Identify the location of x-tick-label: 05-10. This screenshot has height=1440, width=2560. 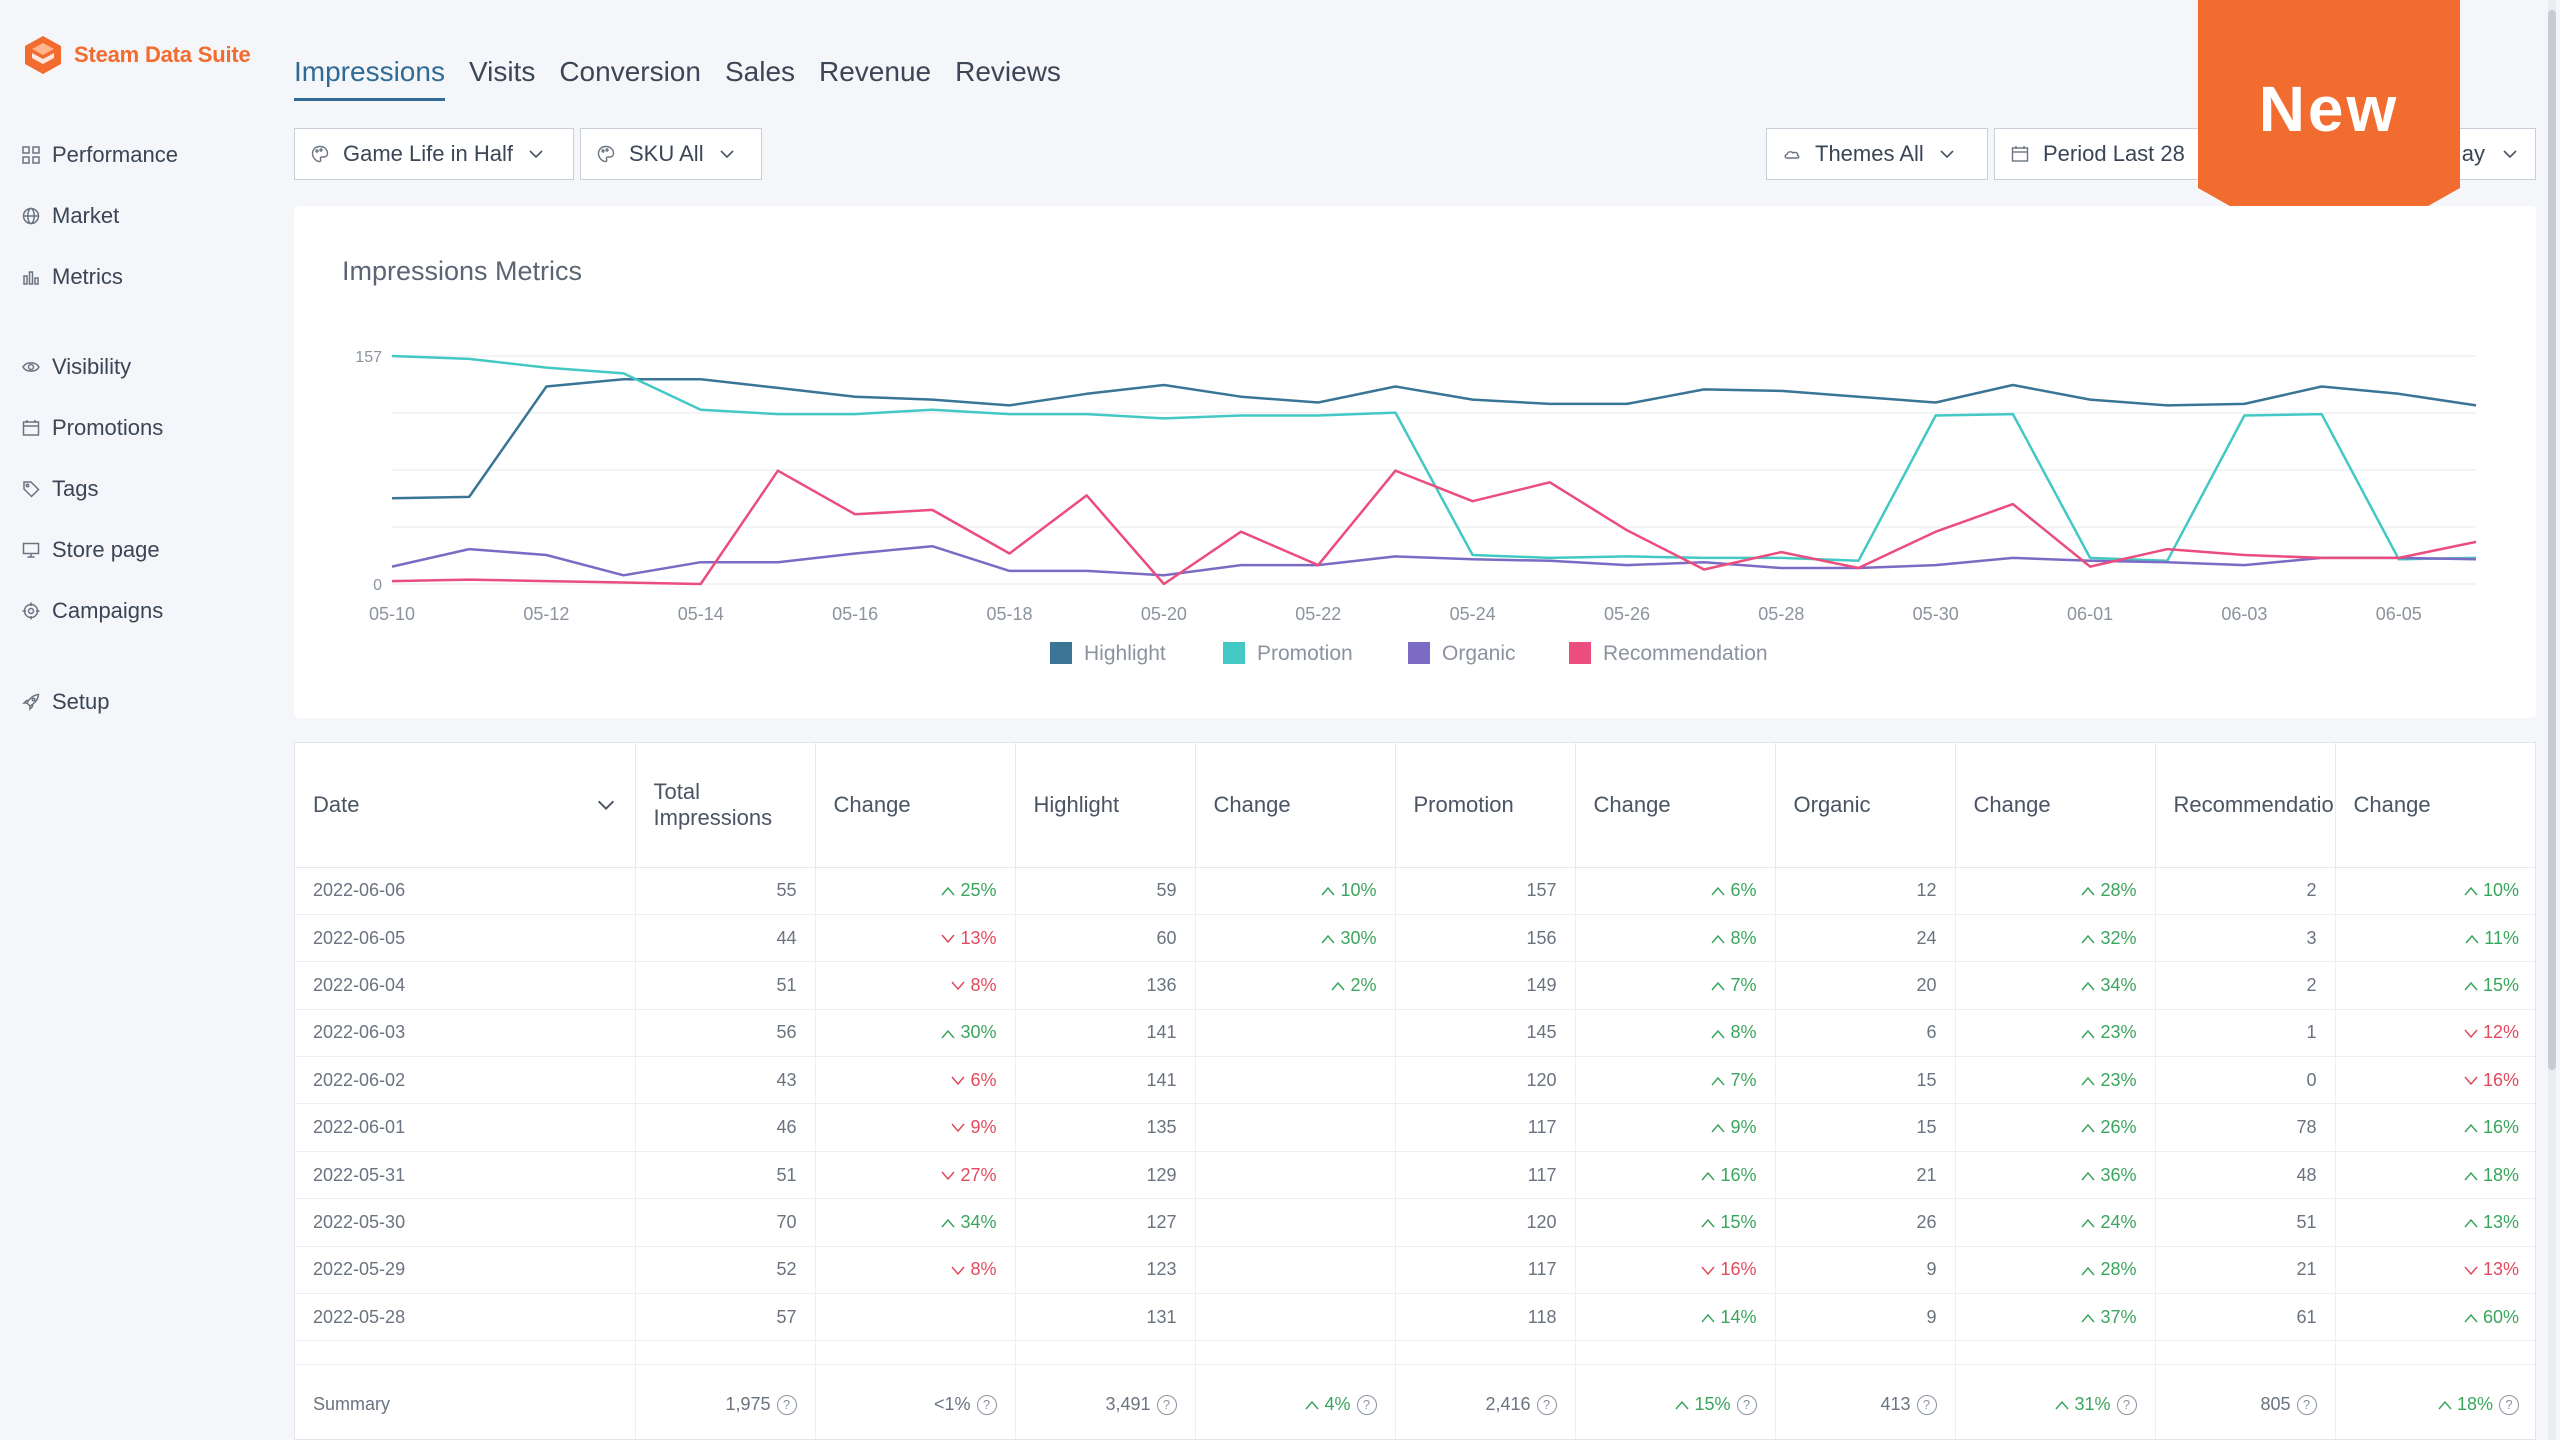
(392, 614).